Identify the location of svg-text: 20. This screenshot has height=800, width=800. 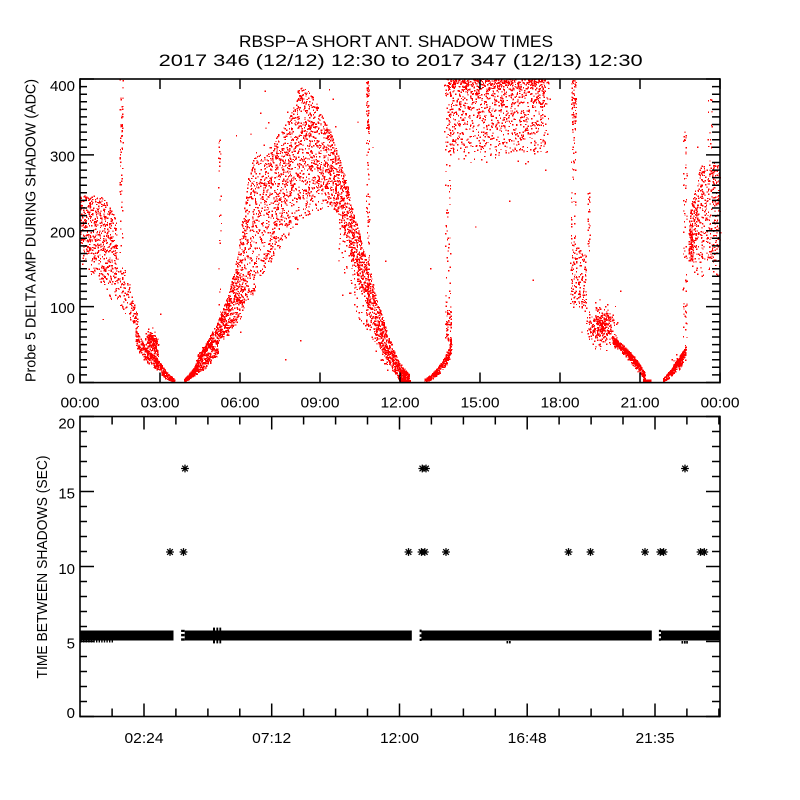
(66, 423).